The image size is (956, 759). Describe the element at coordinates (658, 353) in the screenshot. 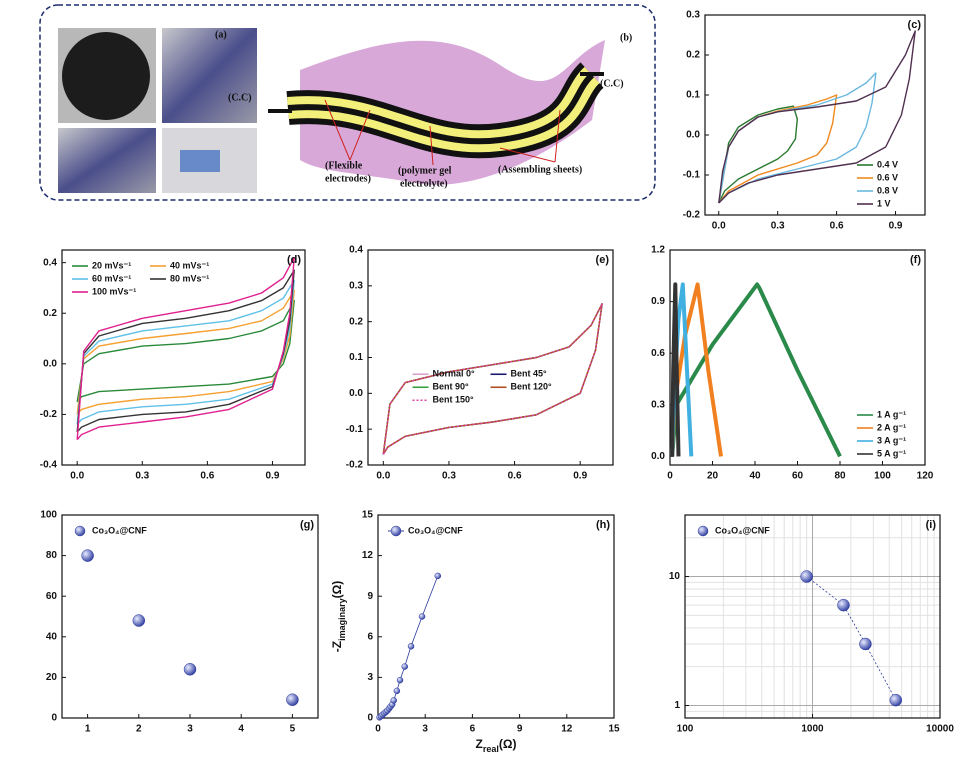

I see `y-tick-label: 0.6` at that location.